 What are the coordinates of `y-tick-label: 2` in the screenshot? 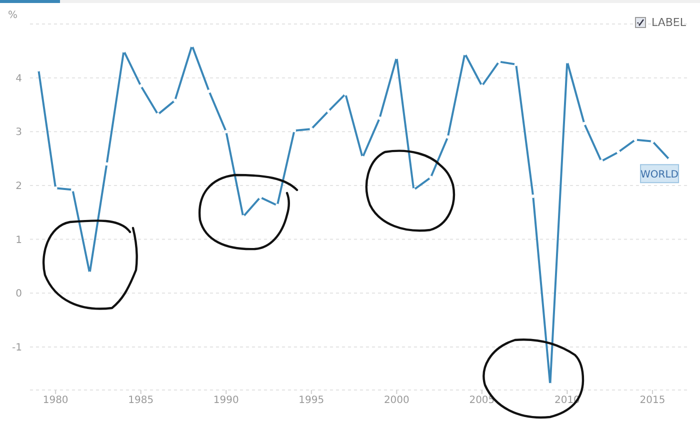 It's located at (19, 186).